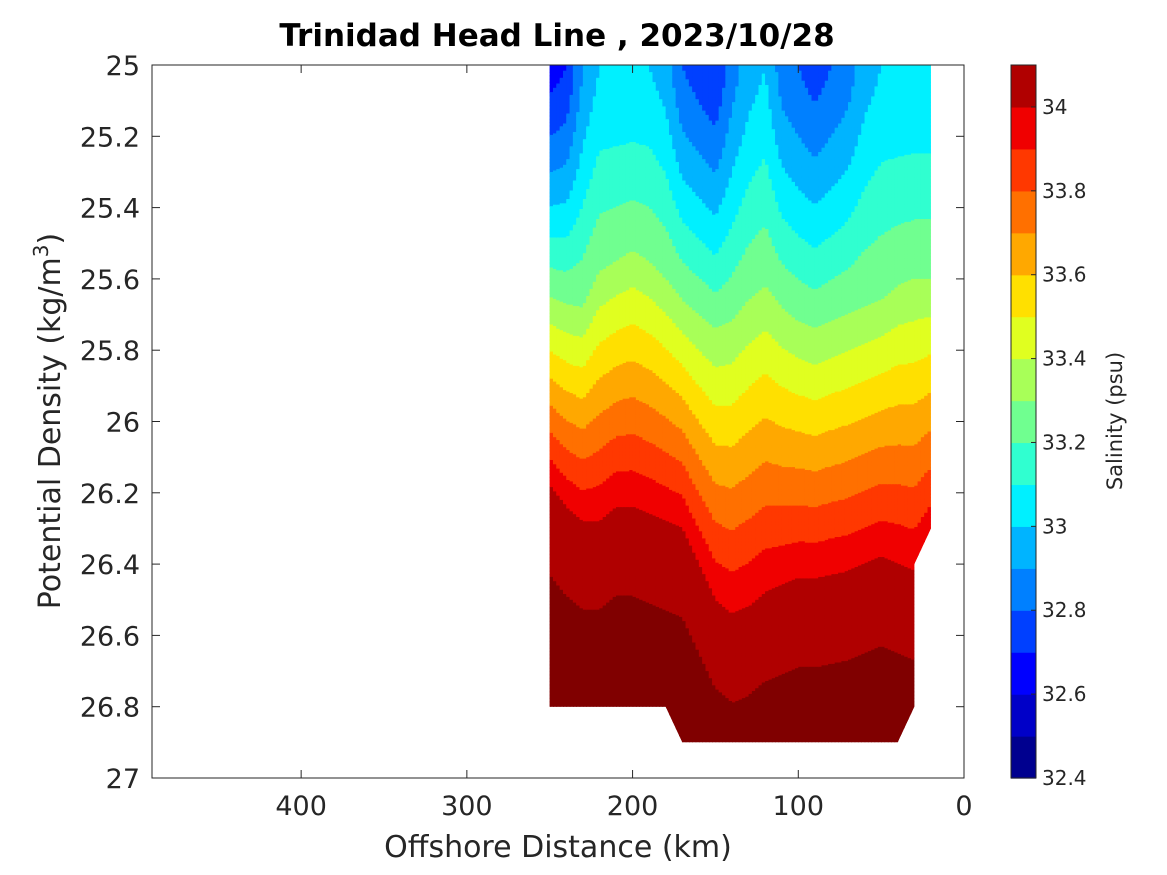 The image size is (1167, 875). Describe the element at coordinates (556, 36) in the screenshot. I see `chart-title: Trinidad Head Line , 2023/10/28` at that location.